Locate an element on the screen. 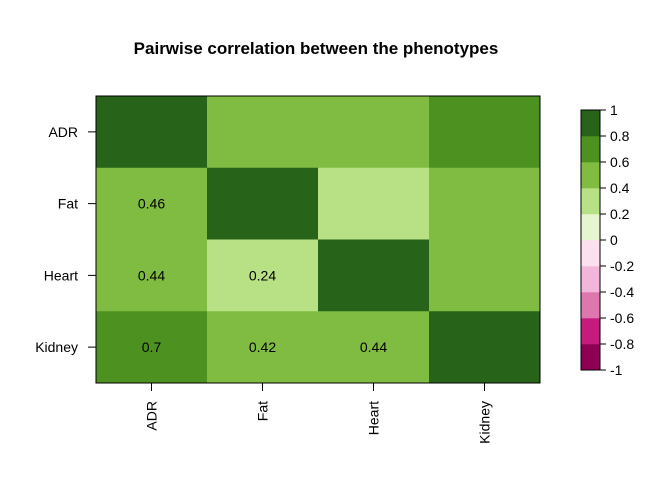  legend-tick-label: -0.8 is located at coordinates (622, 344).